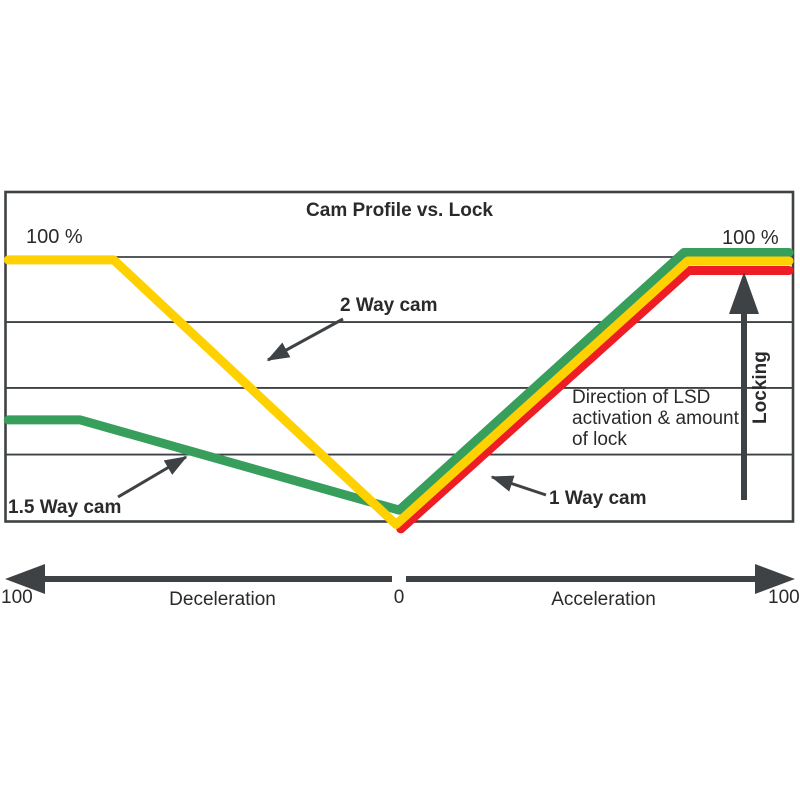 This screenshot has height=800, width=800. What do you see at coordinates (744, 293) in the screenshot?
I see `locking-direction-arrow-head-icon` at bounding box center [744, 293].